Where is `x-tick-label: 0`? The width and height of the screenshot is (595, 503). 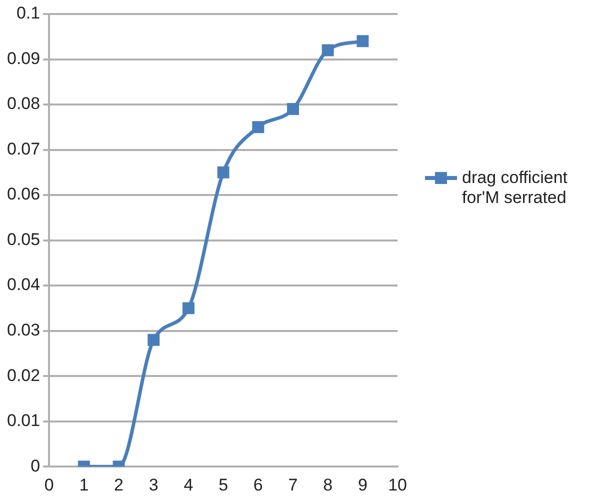 x-tick-label: 0 is located at coordinates (49, 484).